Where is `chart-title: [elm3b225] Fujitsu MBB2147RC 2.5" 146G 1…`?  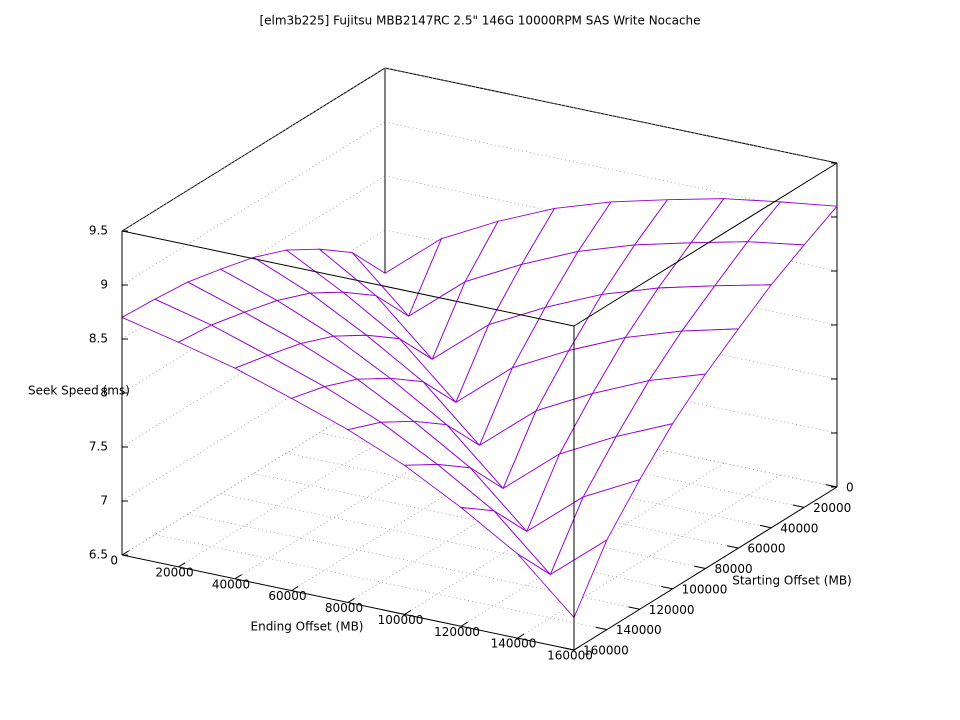 chart-title: [elm3b225] Fujitsu MBB2147RC 2.5" 146G 1… is located at coordinates (479, 21).